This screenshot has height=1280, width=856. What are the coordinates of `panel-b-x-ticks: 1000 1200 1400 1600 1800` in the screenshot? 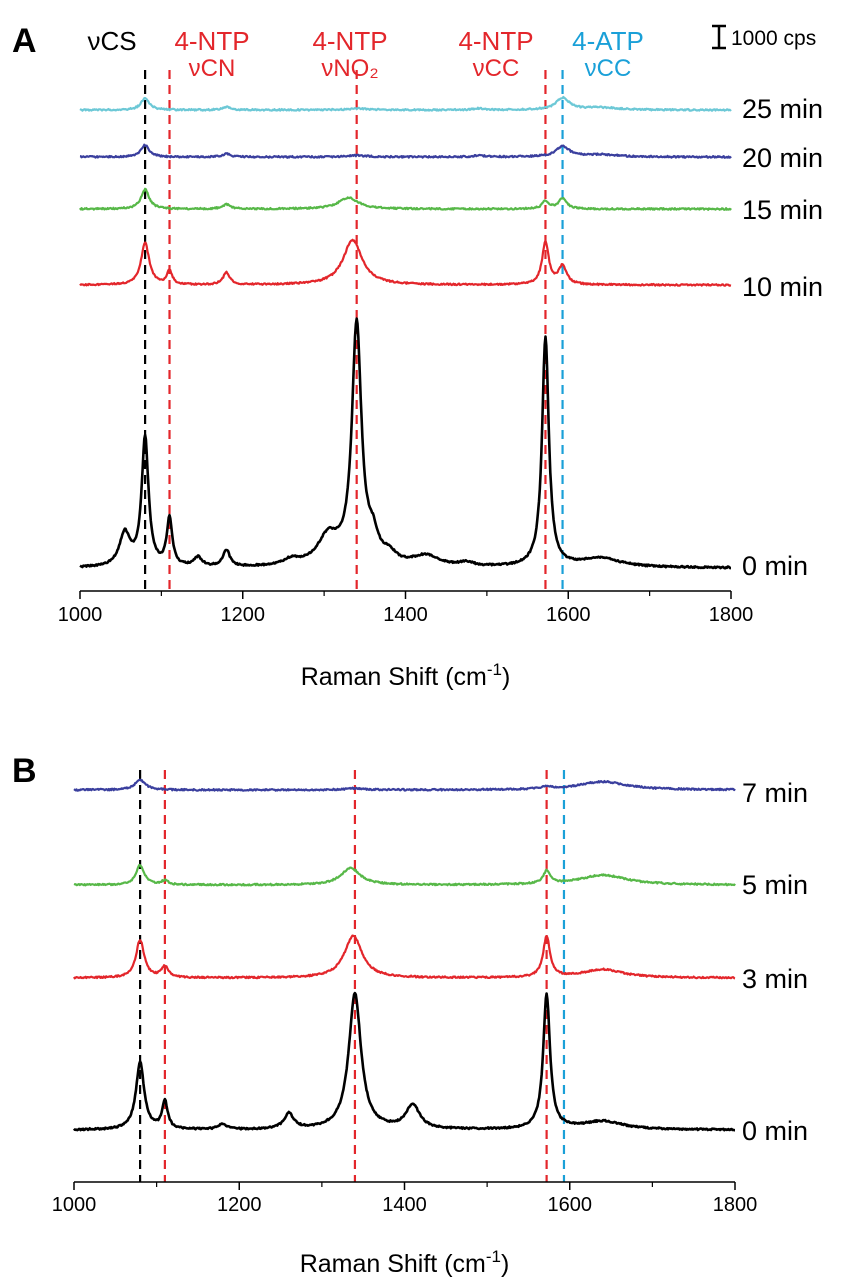 It's located at (405, 1199).